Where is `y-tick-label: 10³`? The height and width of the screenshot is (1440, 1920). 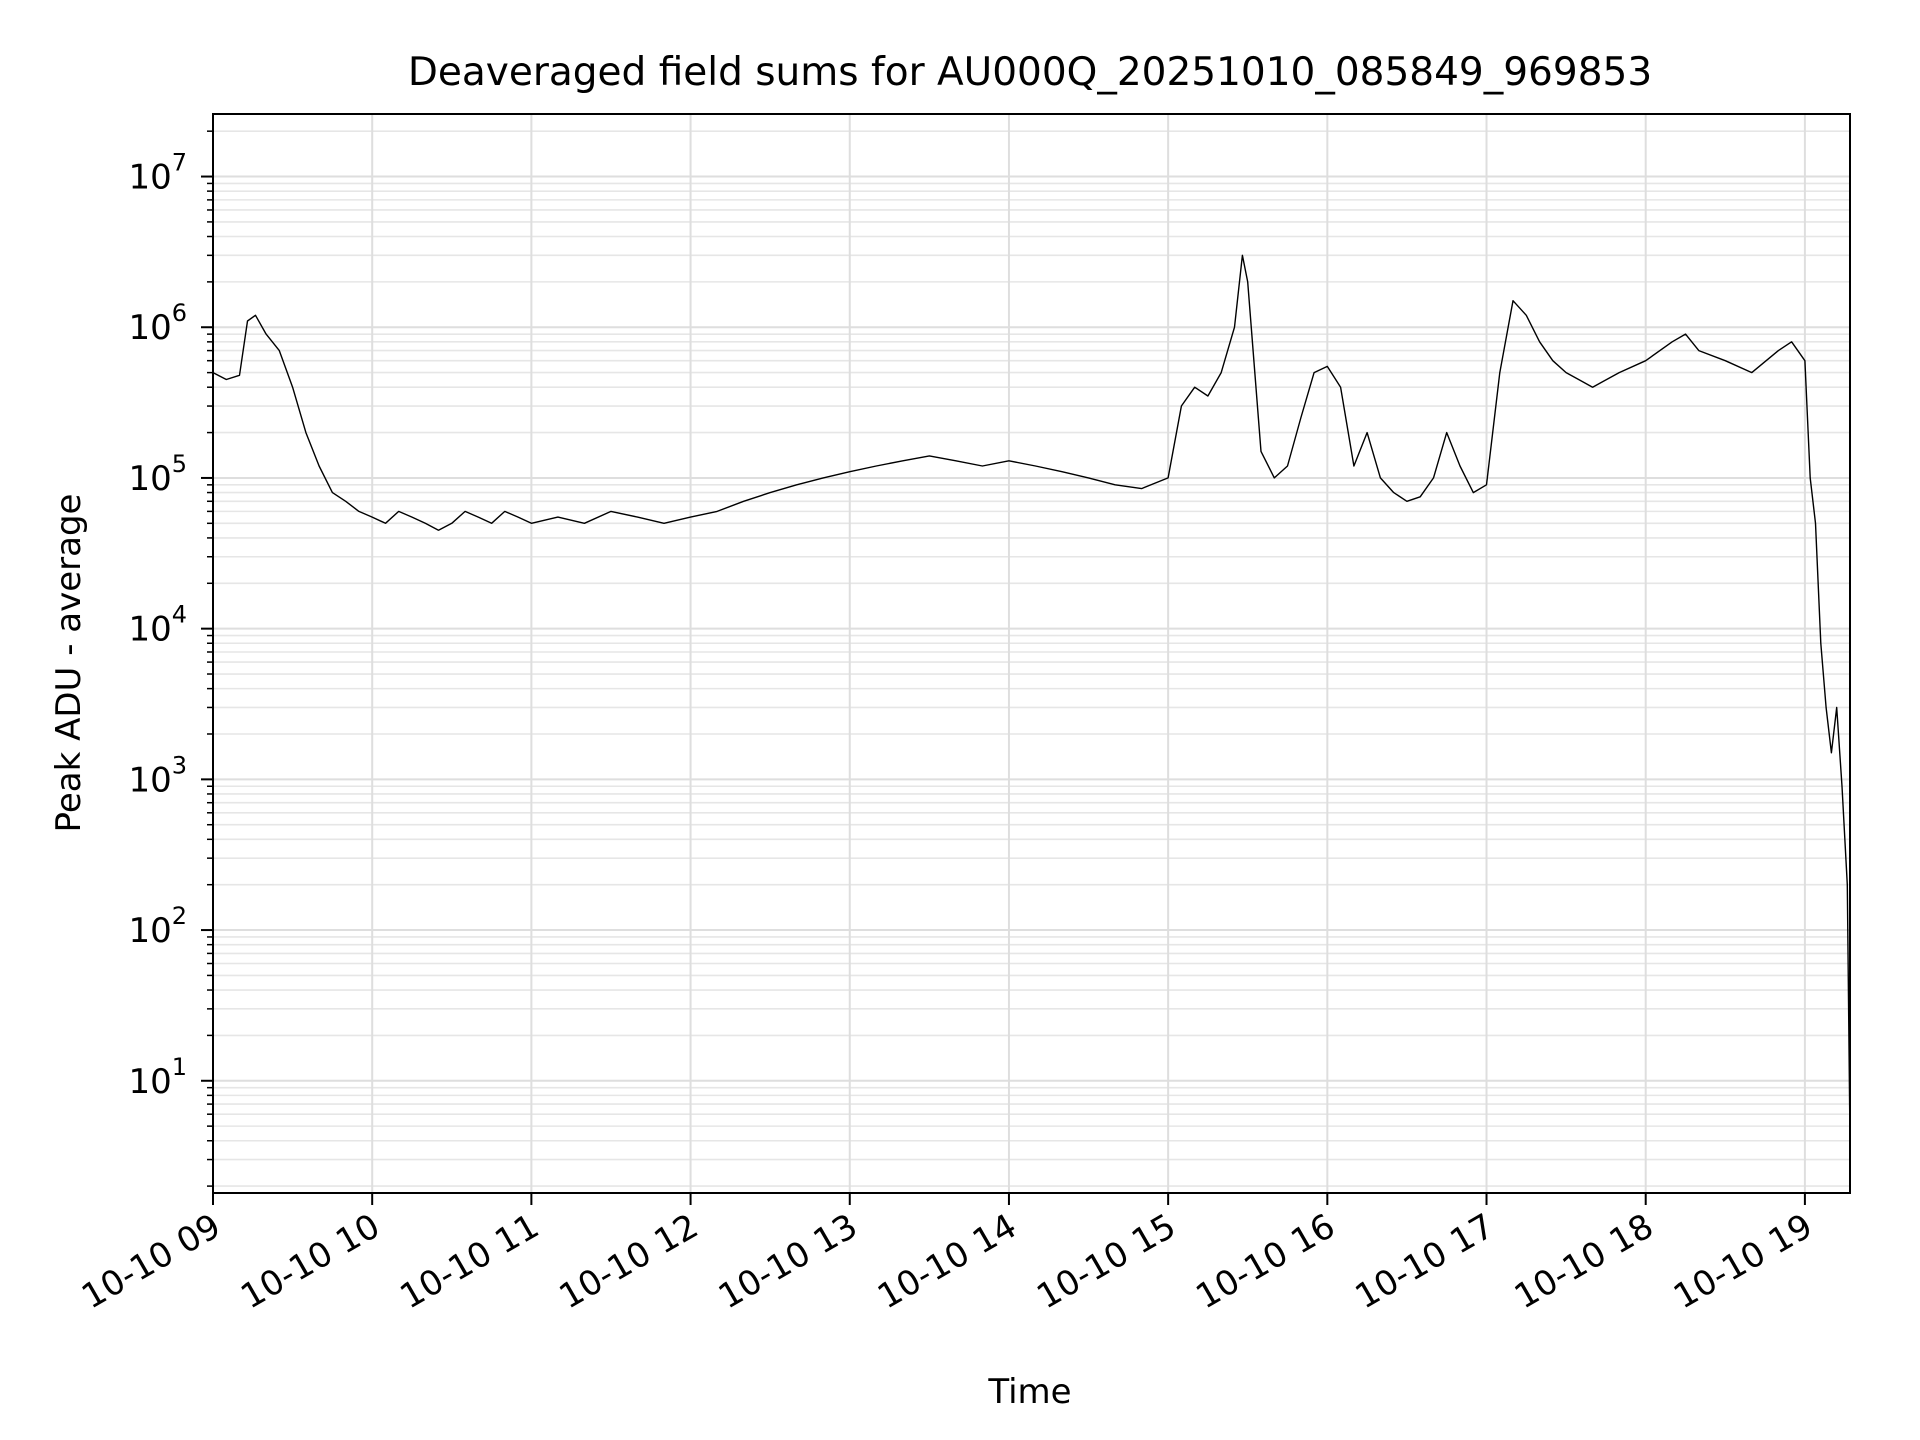 y-tick-label: 10³ is located at coordinates (157, 775).